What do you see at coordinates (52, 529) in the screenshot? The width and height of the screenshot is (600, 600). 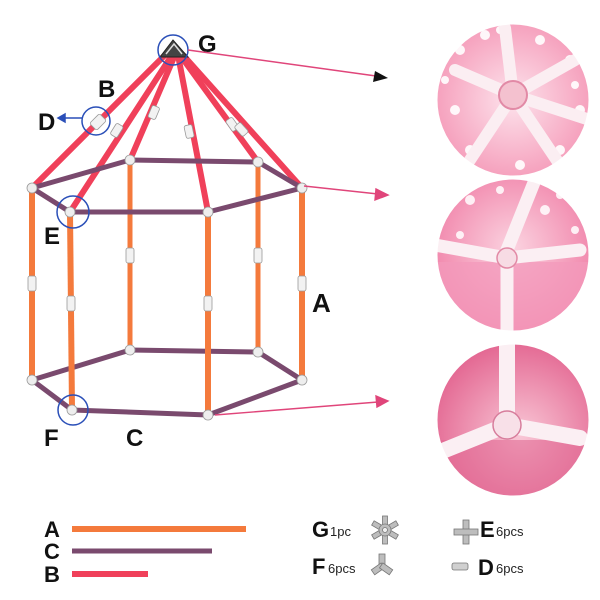 I see `legend-label-A: A` at bounding box center [52, 529].